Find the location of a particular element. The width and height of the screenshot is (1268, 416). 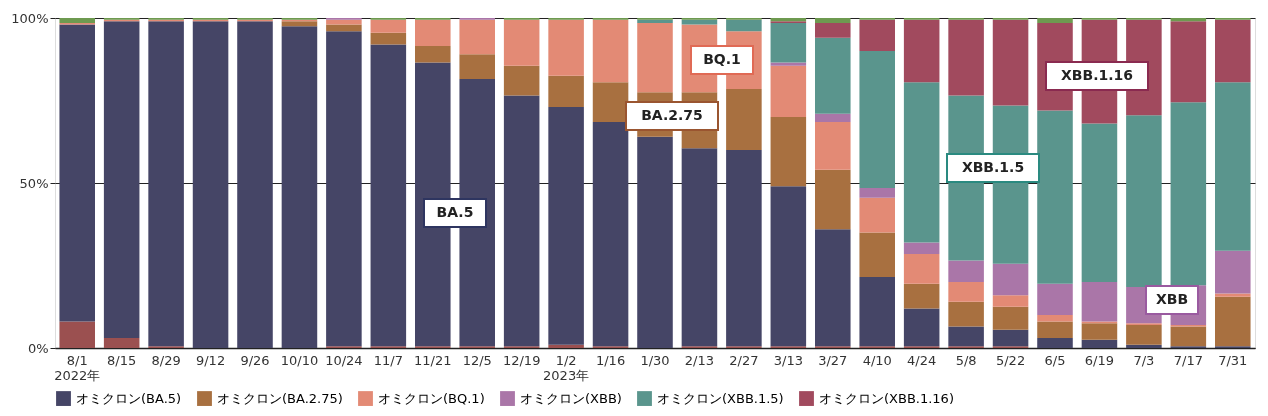

x-tick-label: 4/24 is located at coordinates (922, 360).